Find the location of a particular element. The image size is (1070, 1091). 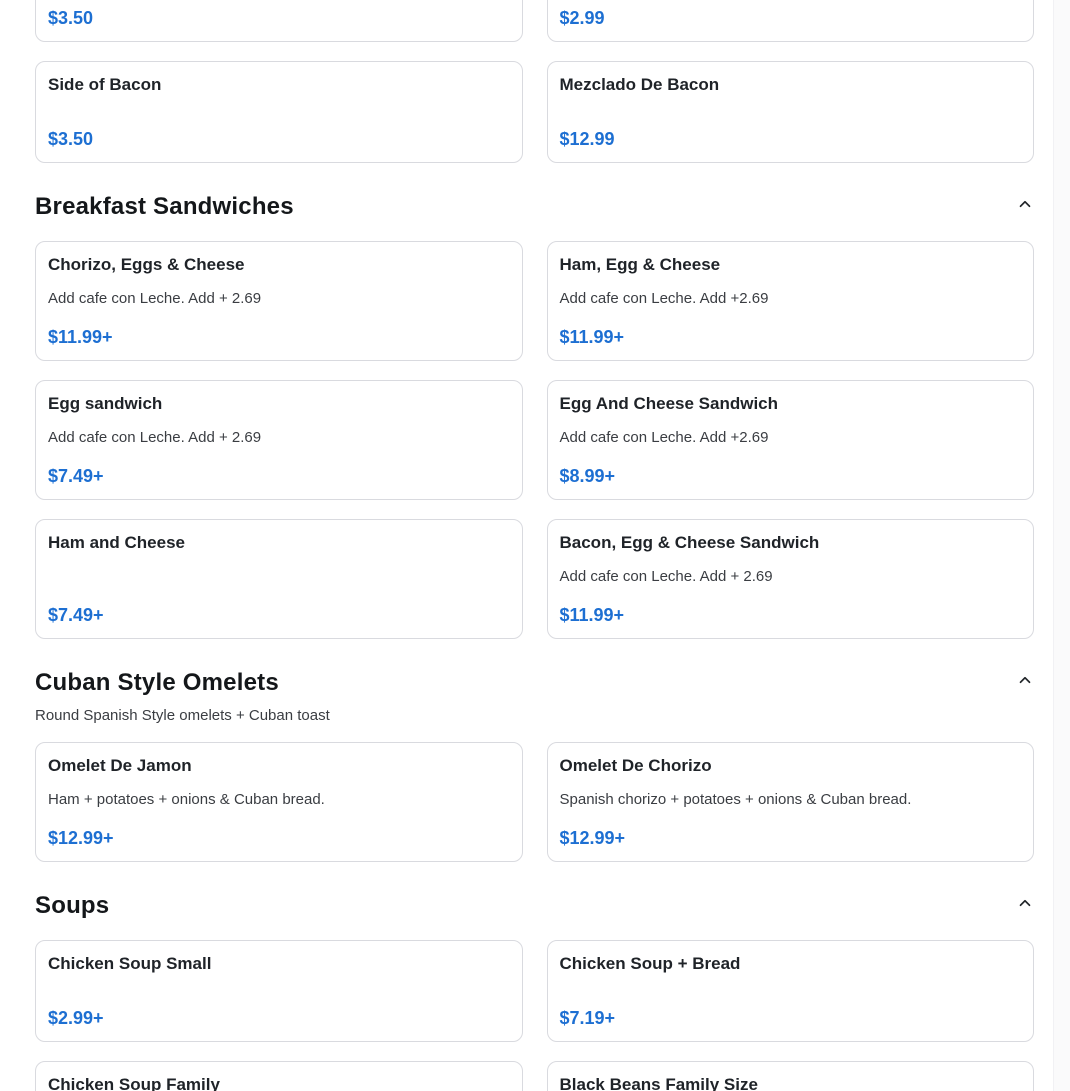

section-title: Cuban Style Omelets is located at coordinates (157, 682).